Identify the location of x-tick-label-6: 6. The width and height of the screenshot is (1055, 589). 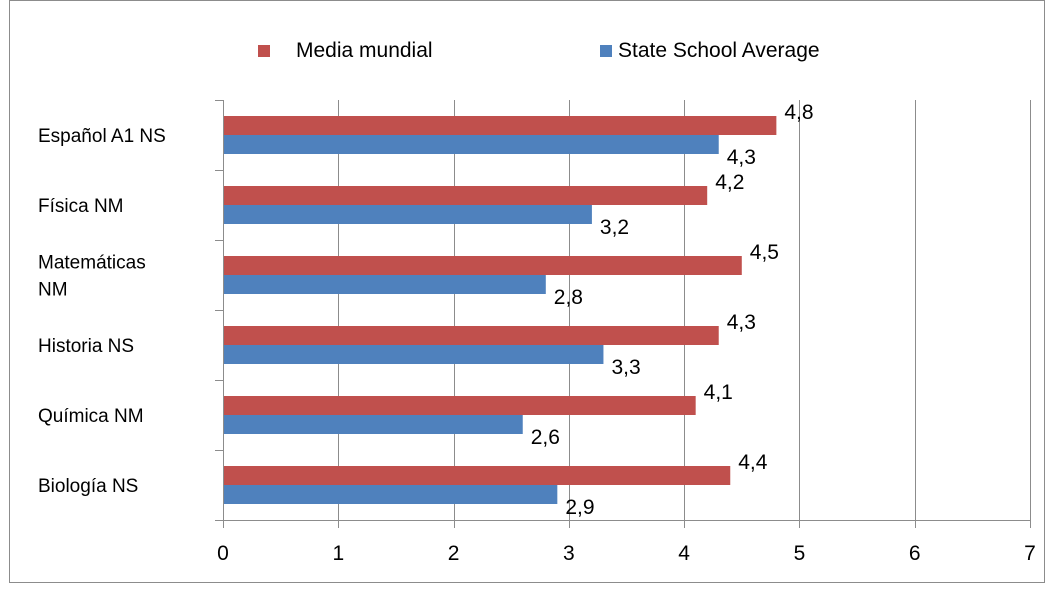
(915, 553).